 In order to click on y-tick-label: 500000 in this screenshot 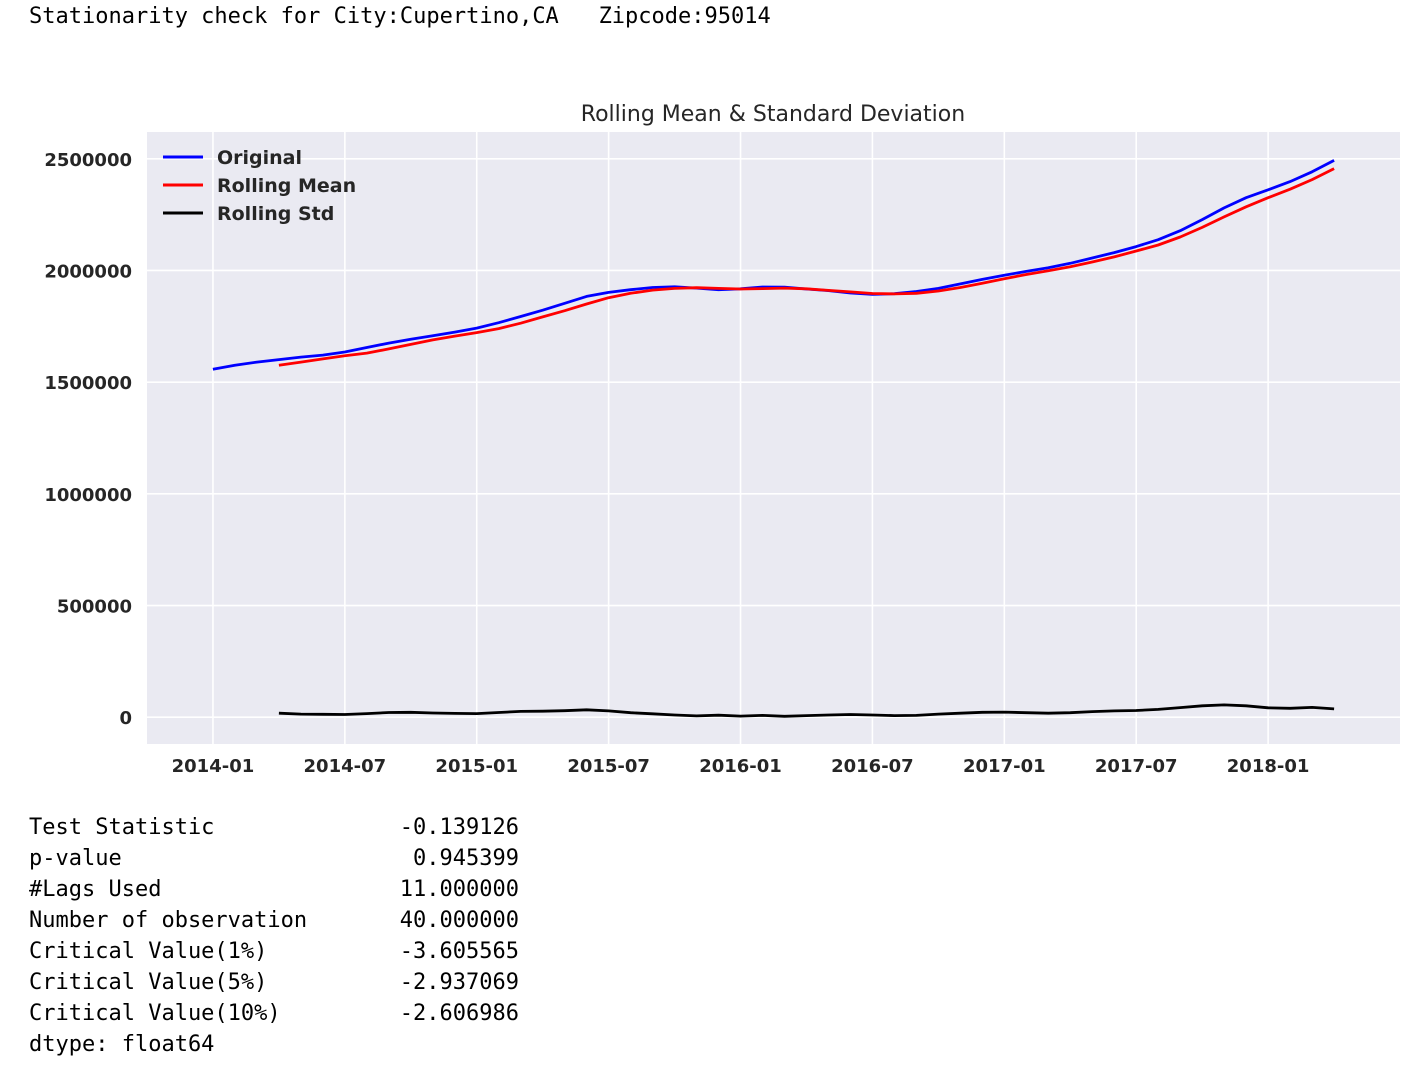, I will do `click(94, 607)`.